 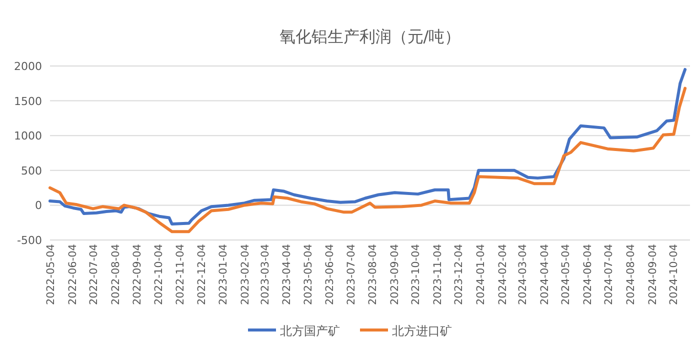 What do you see at coordinates (116, 275) in the screenshot?
I see `x-tick-label: 2022-08-04` at bounding box center [116, 275].